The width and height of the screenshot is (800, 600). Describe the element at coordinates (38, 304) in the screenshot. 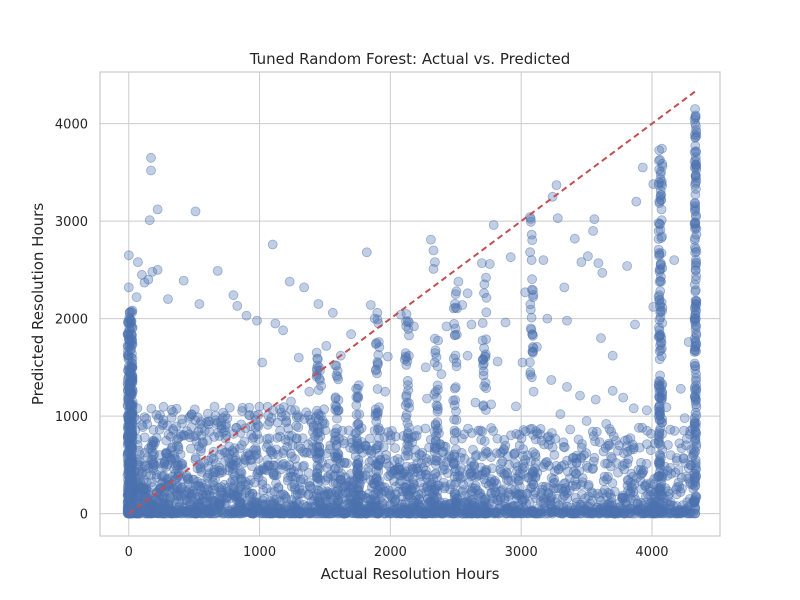

I see `y-axis-label: Predicted Resolution Hours` at that location.